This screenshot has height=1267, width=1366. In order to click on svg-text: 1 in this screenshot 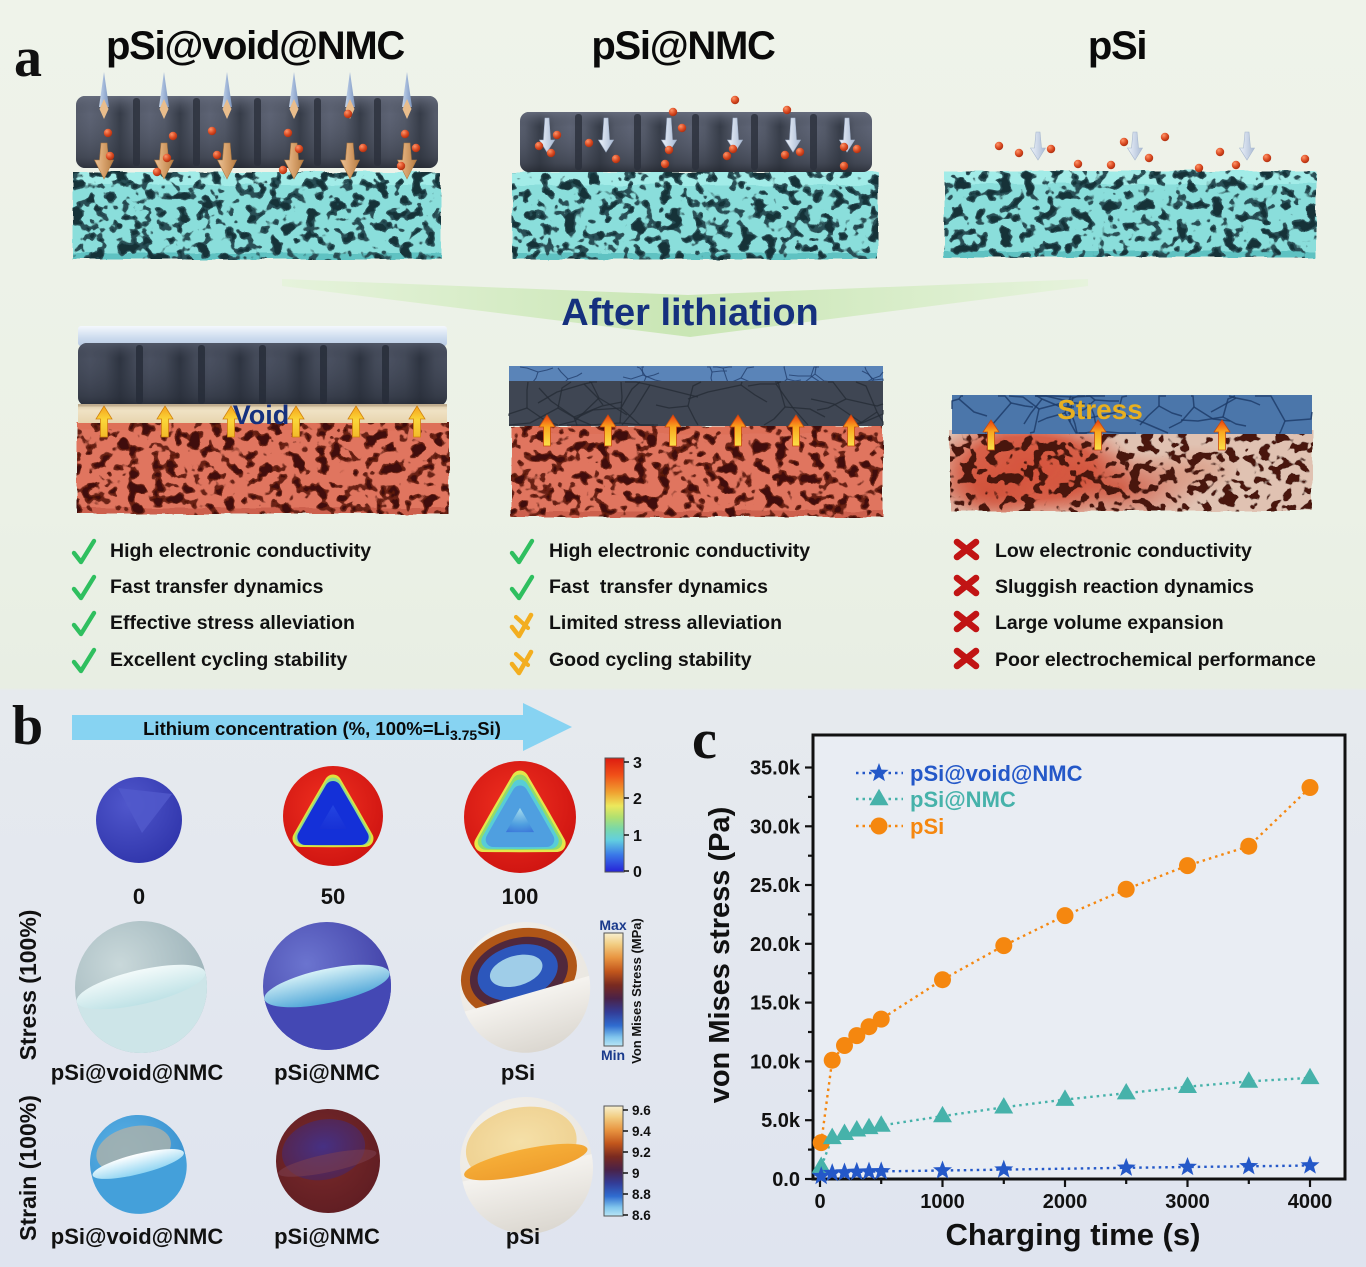, I will do `click(637, 836)`.